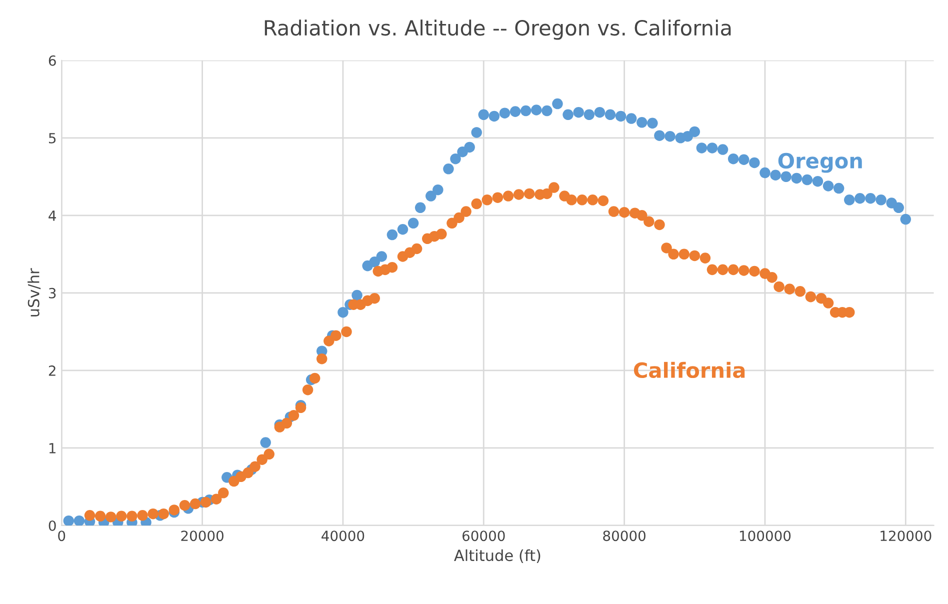  I want to click on y-axis-title: uSv/hr, so click(34, 292).